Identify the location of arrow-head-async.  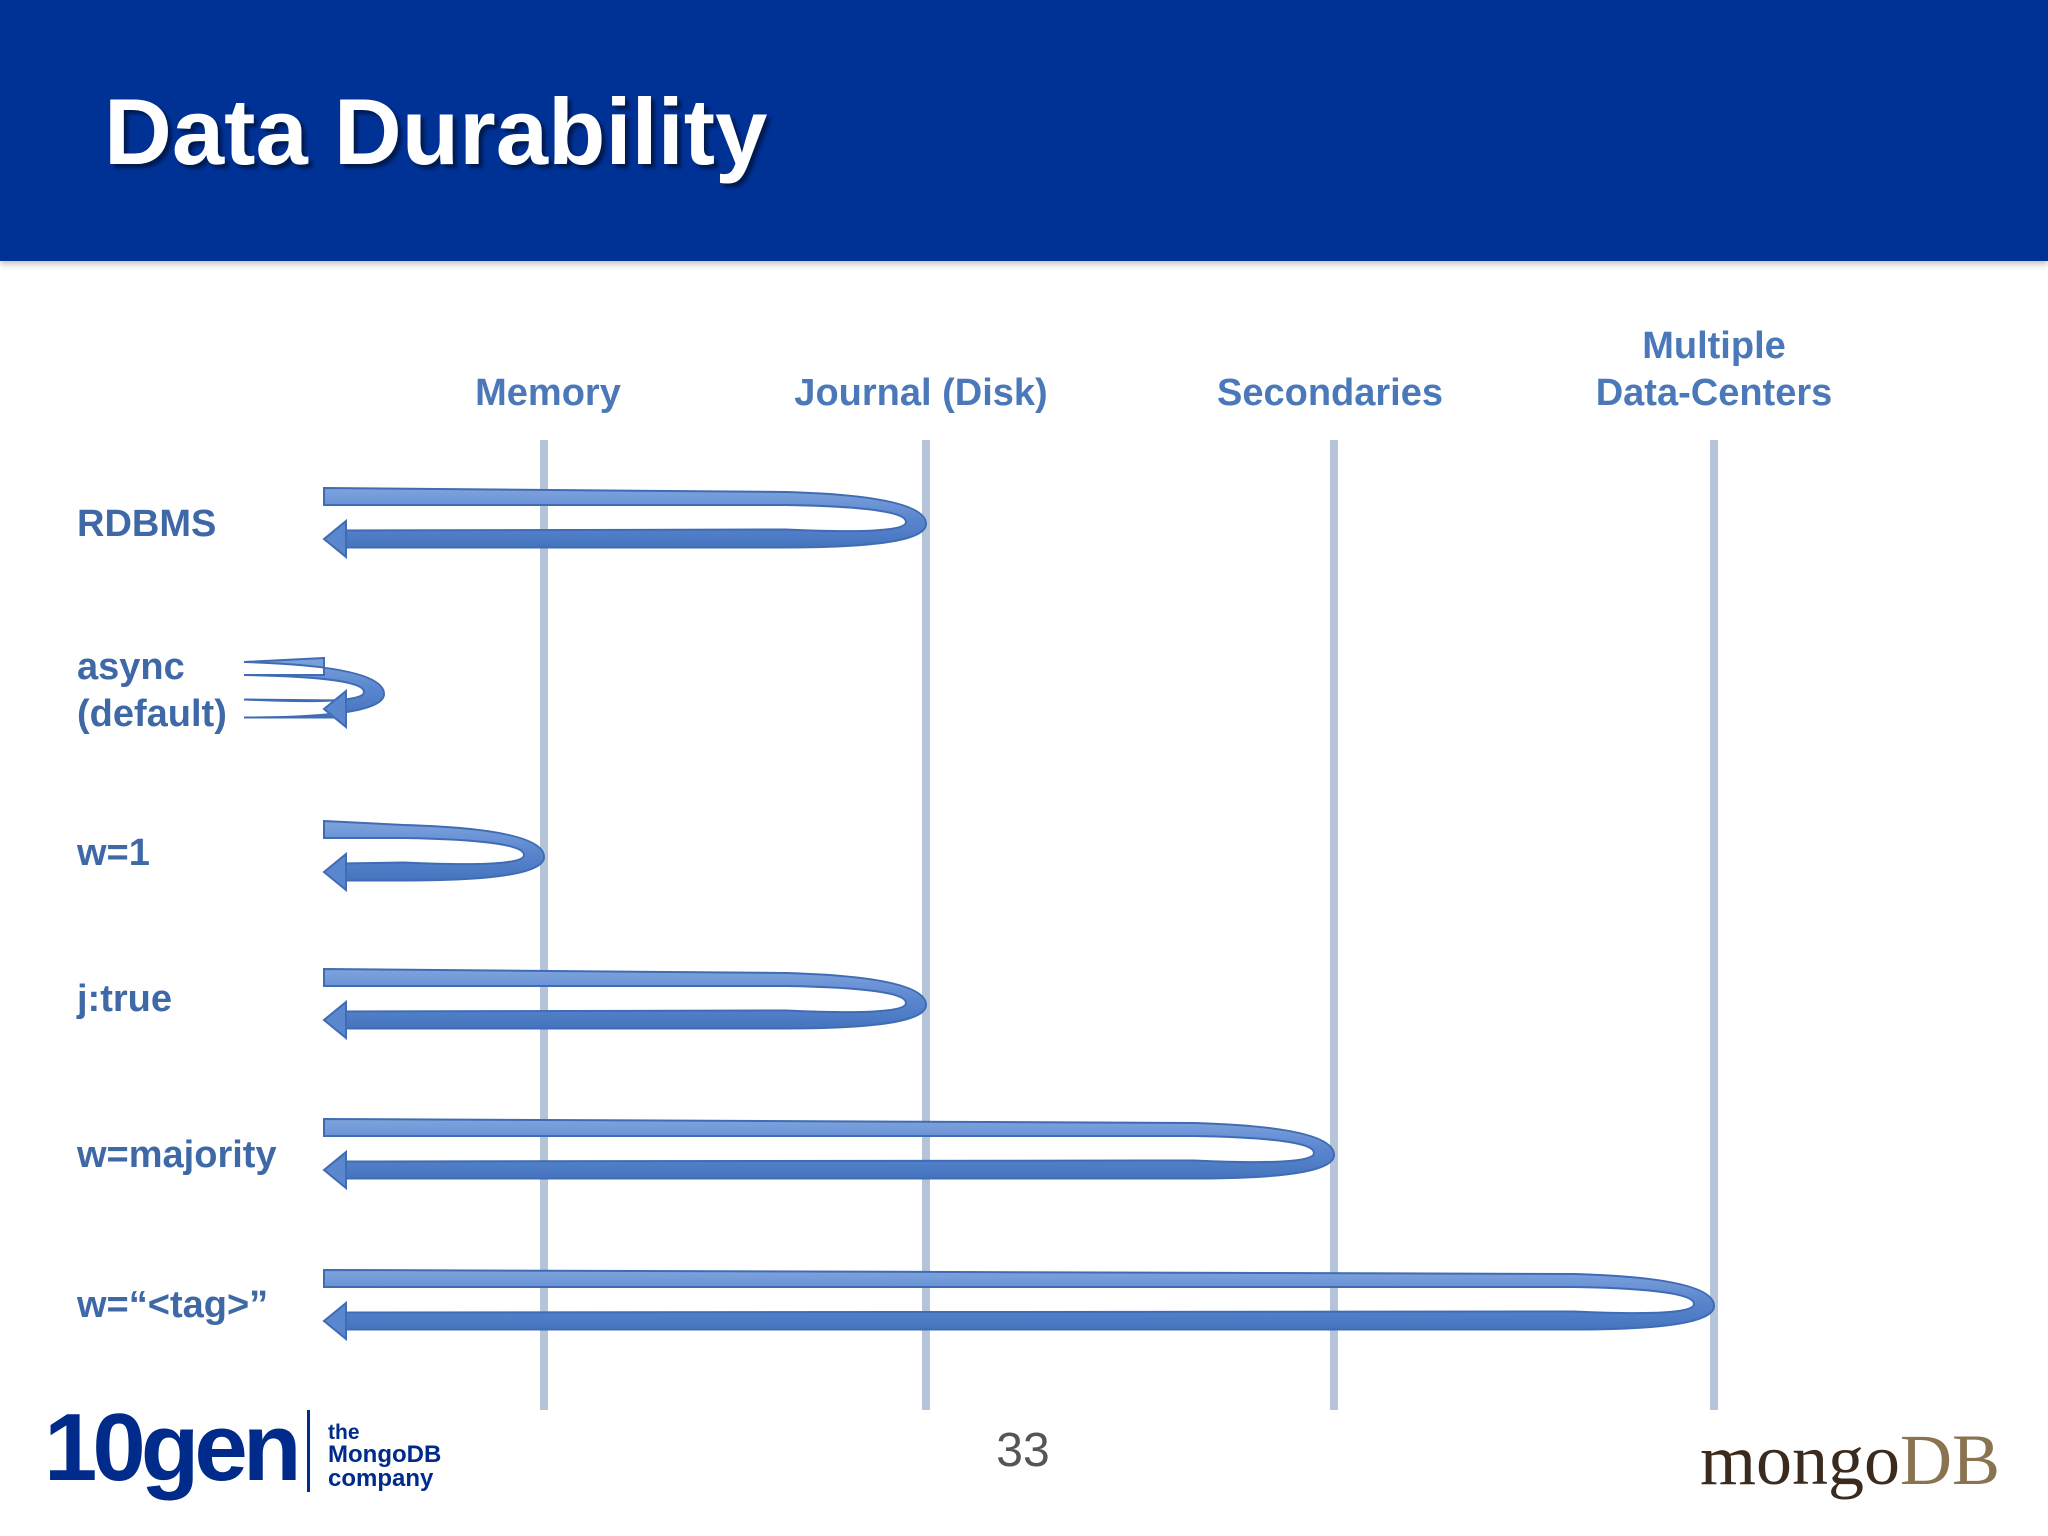
(334, 709).